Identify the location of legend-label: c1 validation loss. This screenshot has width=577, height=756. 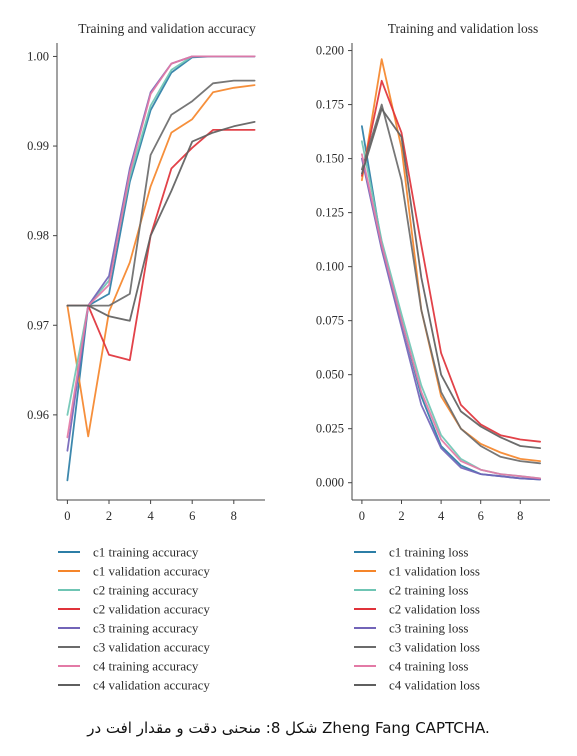
(434, 571).